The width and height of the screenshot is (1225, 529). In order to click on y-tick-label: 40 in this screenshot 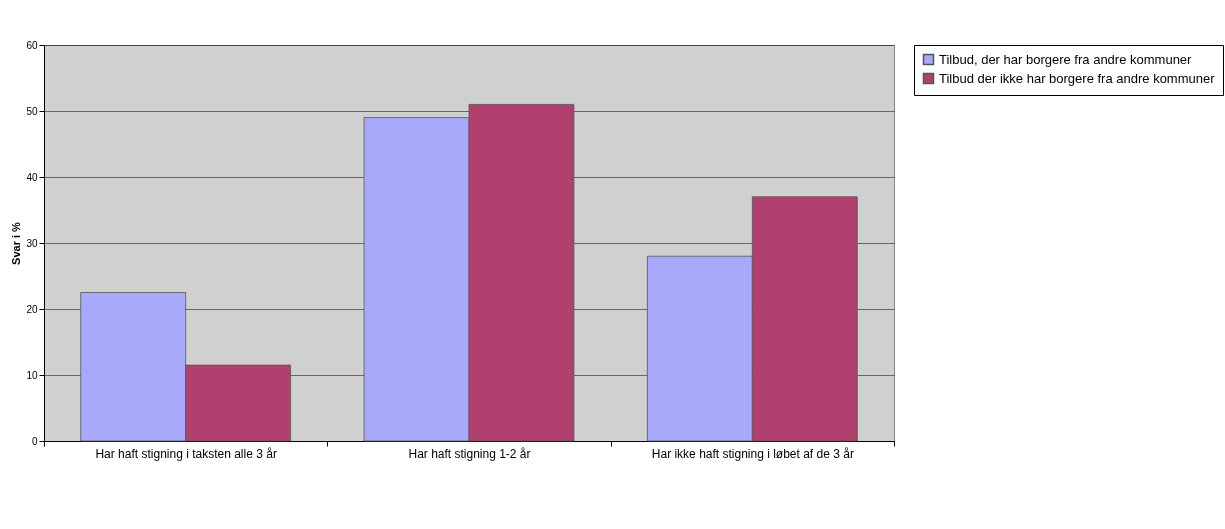, I will do `click(32, 177)`.